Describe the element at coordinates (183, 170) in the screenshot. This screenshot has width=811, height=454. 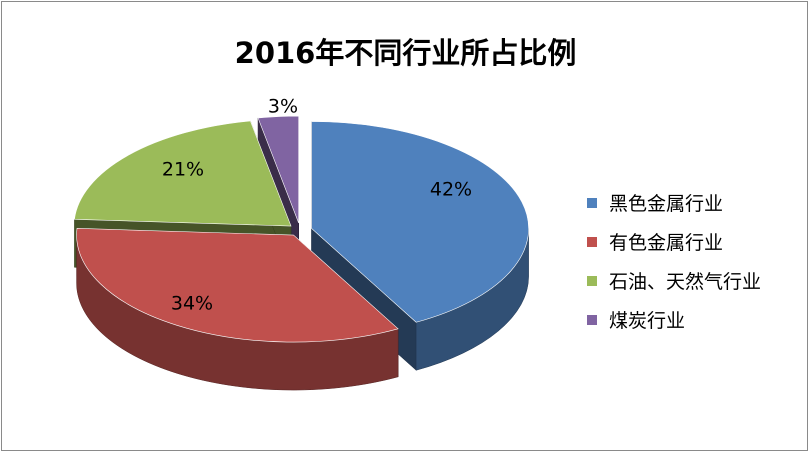
I see `data-label-oil-gas: 21%` at that location.